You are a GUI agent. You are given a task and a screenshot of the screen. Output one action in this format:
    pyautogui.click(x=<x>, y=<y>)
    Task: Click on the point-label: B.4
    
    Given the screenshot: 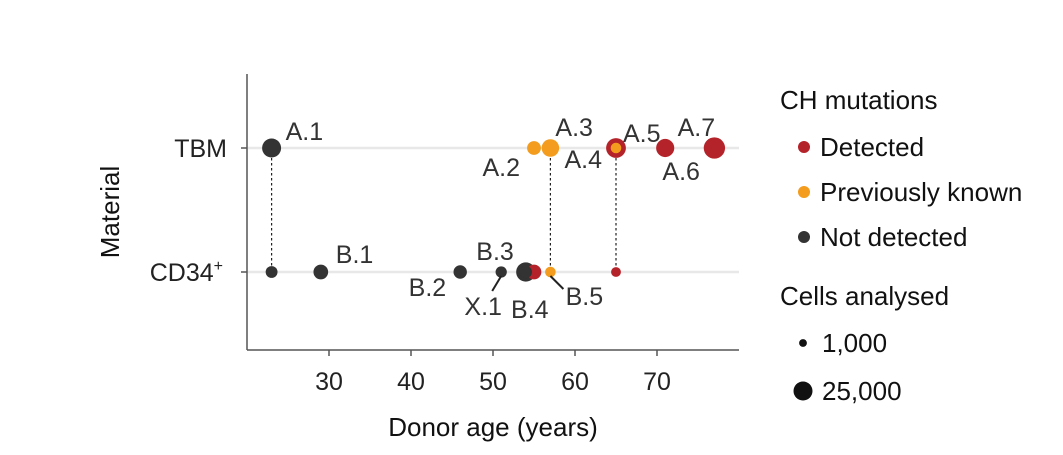 What is the action you would take?
    pyautogui.click(x=530, y=310)
    